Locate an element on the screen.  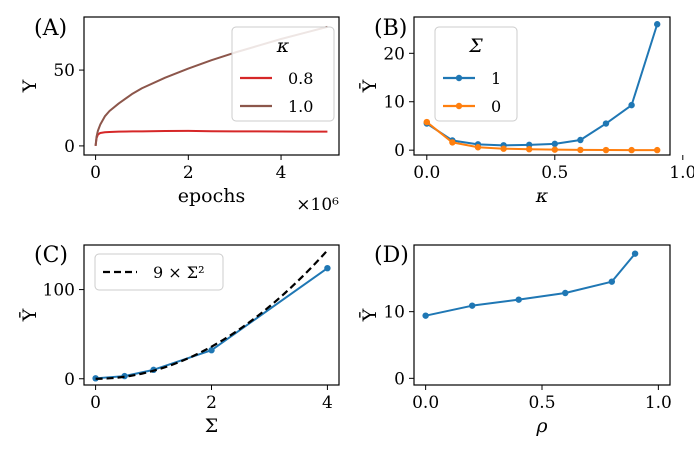
legend-title: κ is located at coordinates (283, 46).